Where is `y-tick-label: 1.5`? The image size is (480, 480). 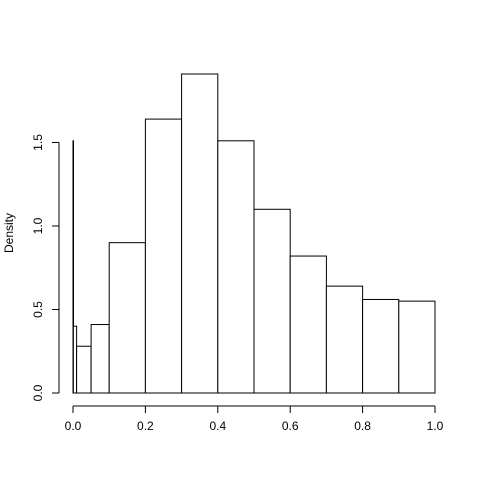 y-tick-label: 1.5 is located at coordinates (38, 142).